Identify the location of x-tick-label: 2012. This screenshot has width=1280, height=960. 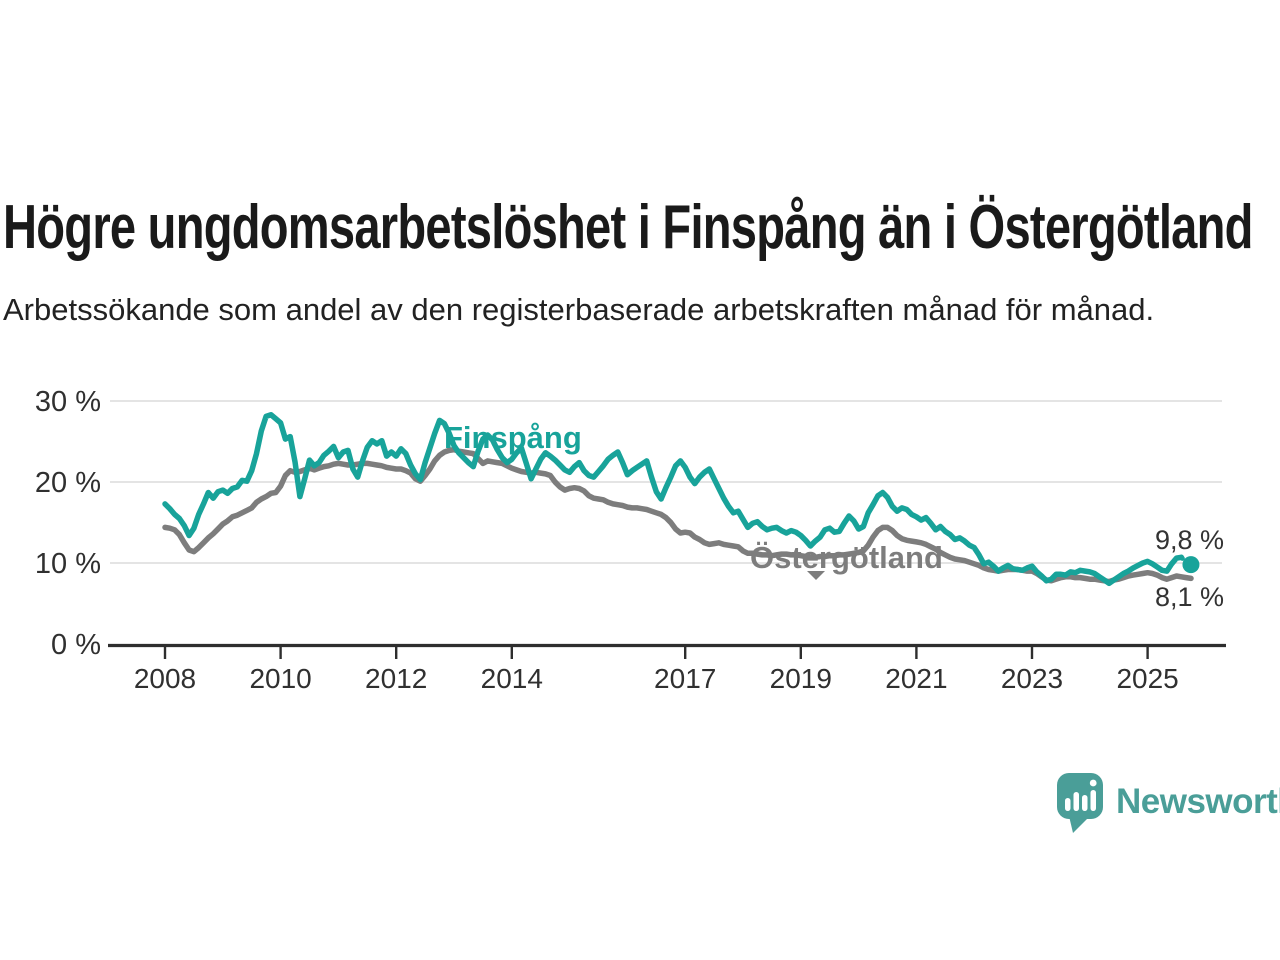
(396, 678).